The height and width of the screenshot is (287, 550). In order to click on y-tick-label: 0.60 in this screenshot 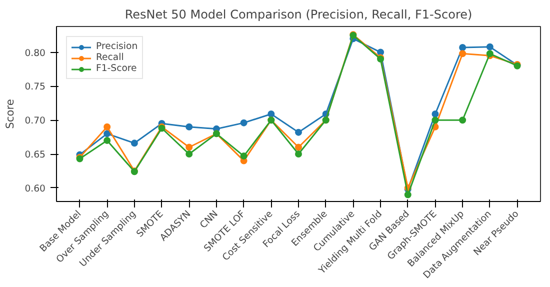, I will do `click(35, 188)`.